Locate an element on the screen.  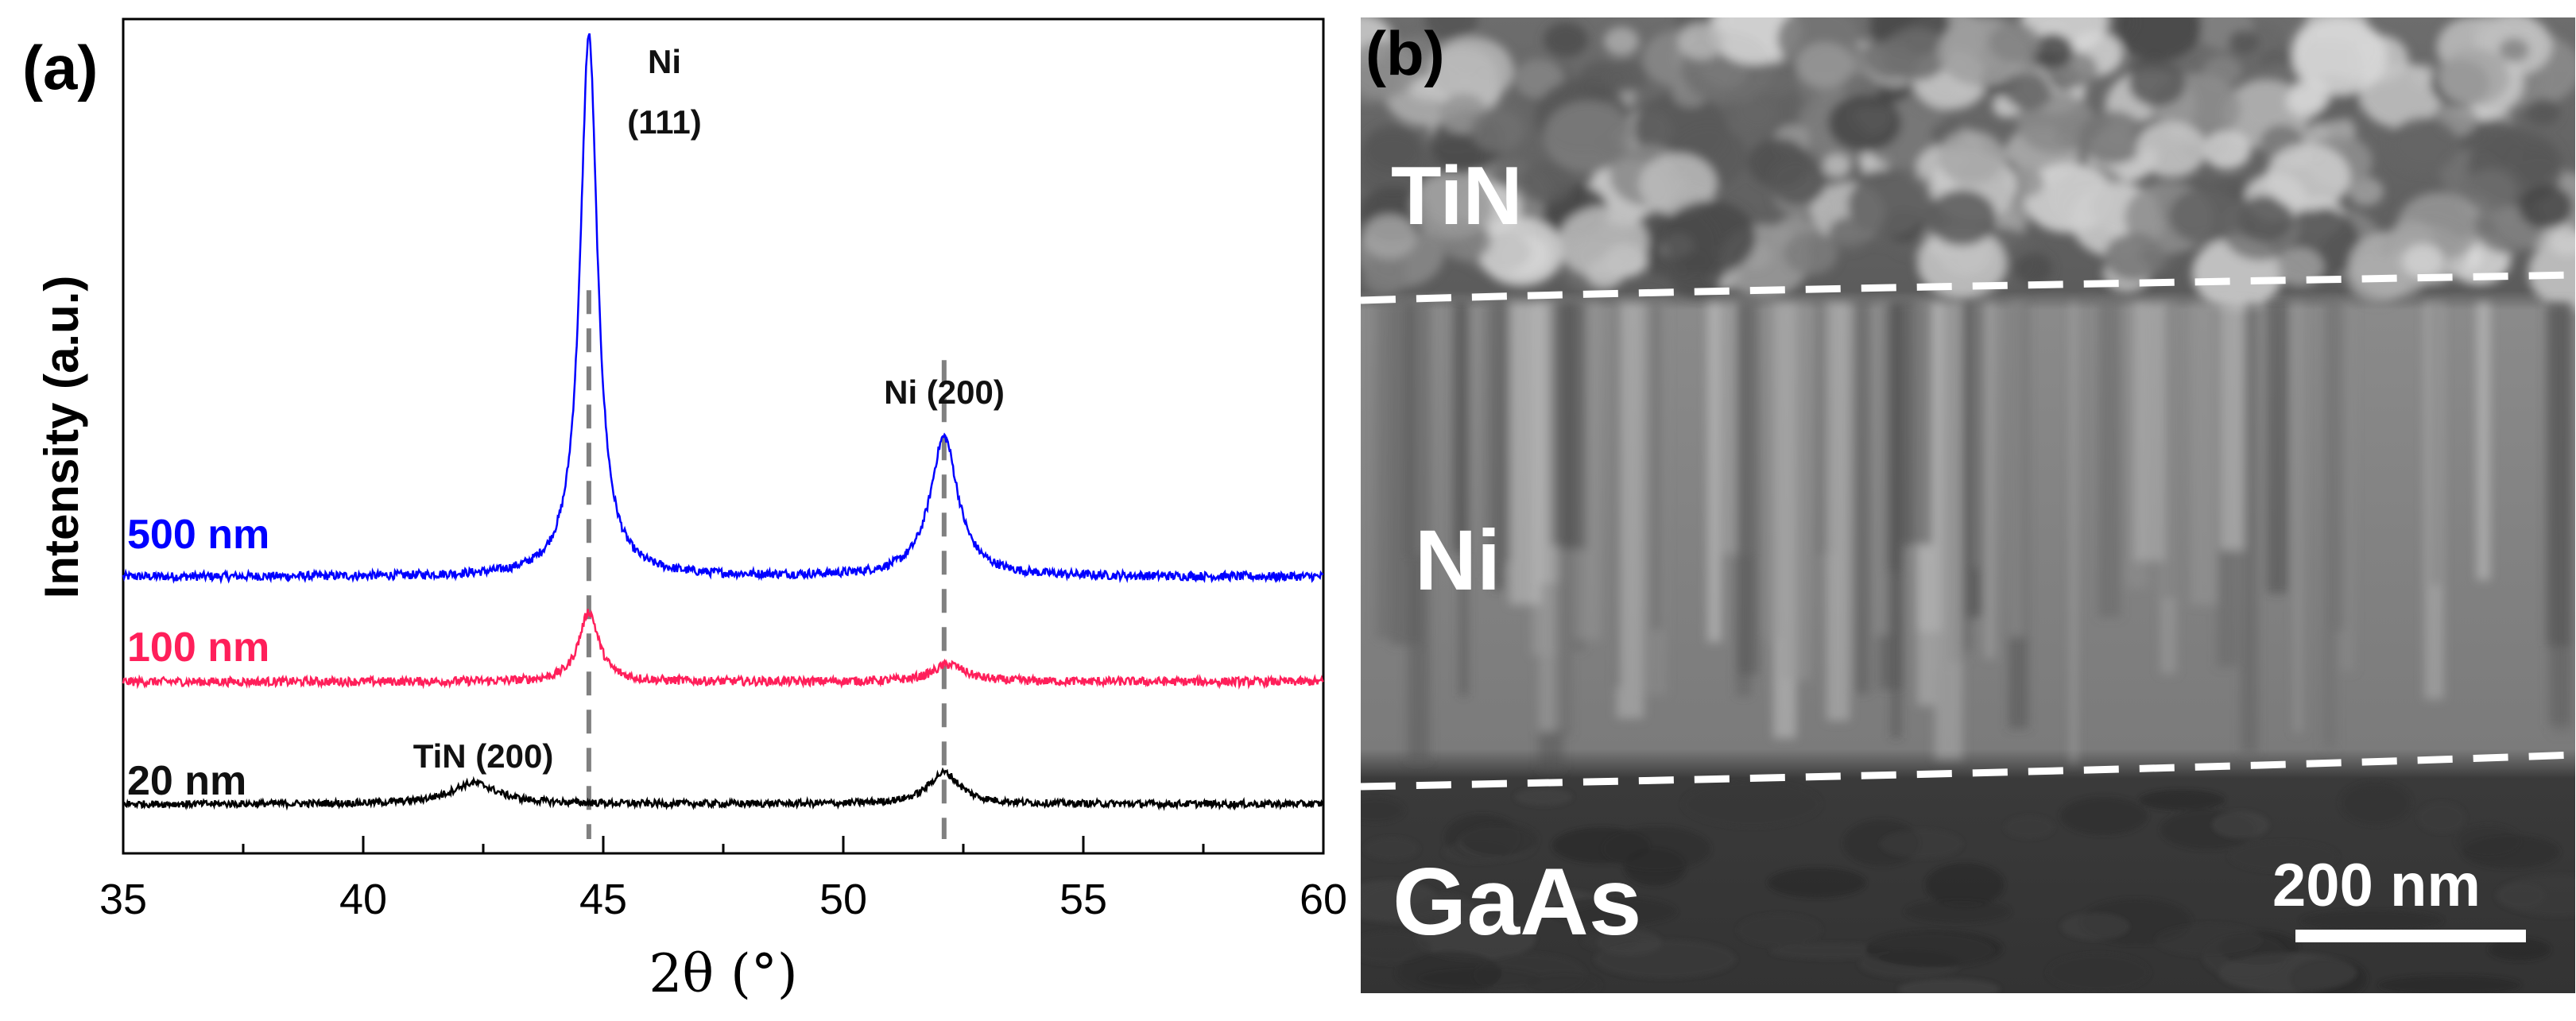
layer-label-ni: Ni is located at coordinates (1458, 560).